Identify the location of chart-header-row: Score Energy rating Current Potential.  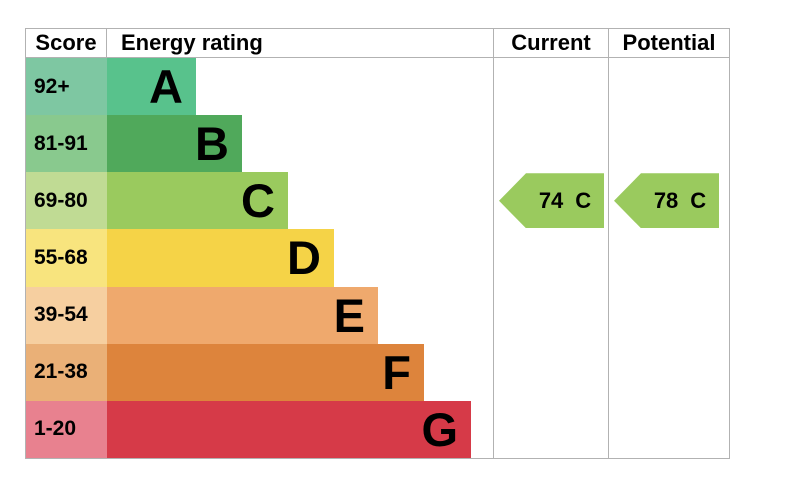
(377, 43).